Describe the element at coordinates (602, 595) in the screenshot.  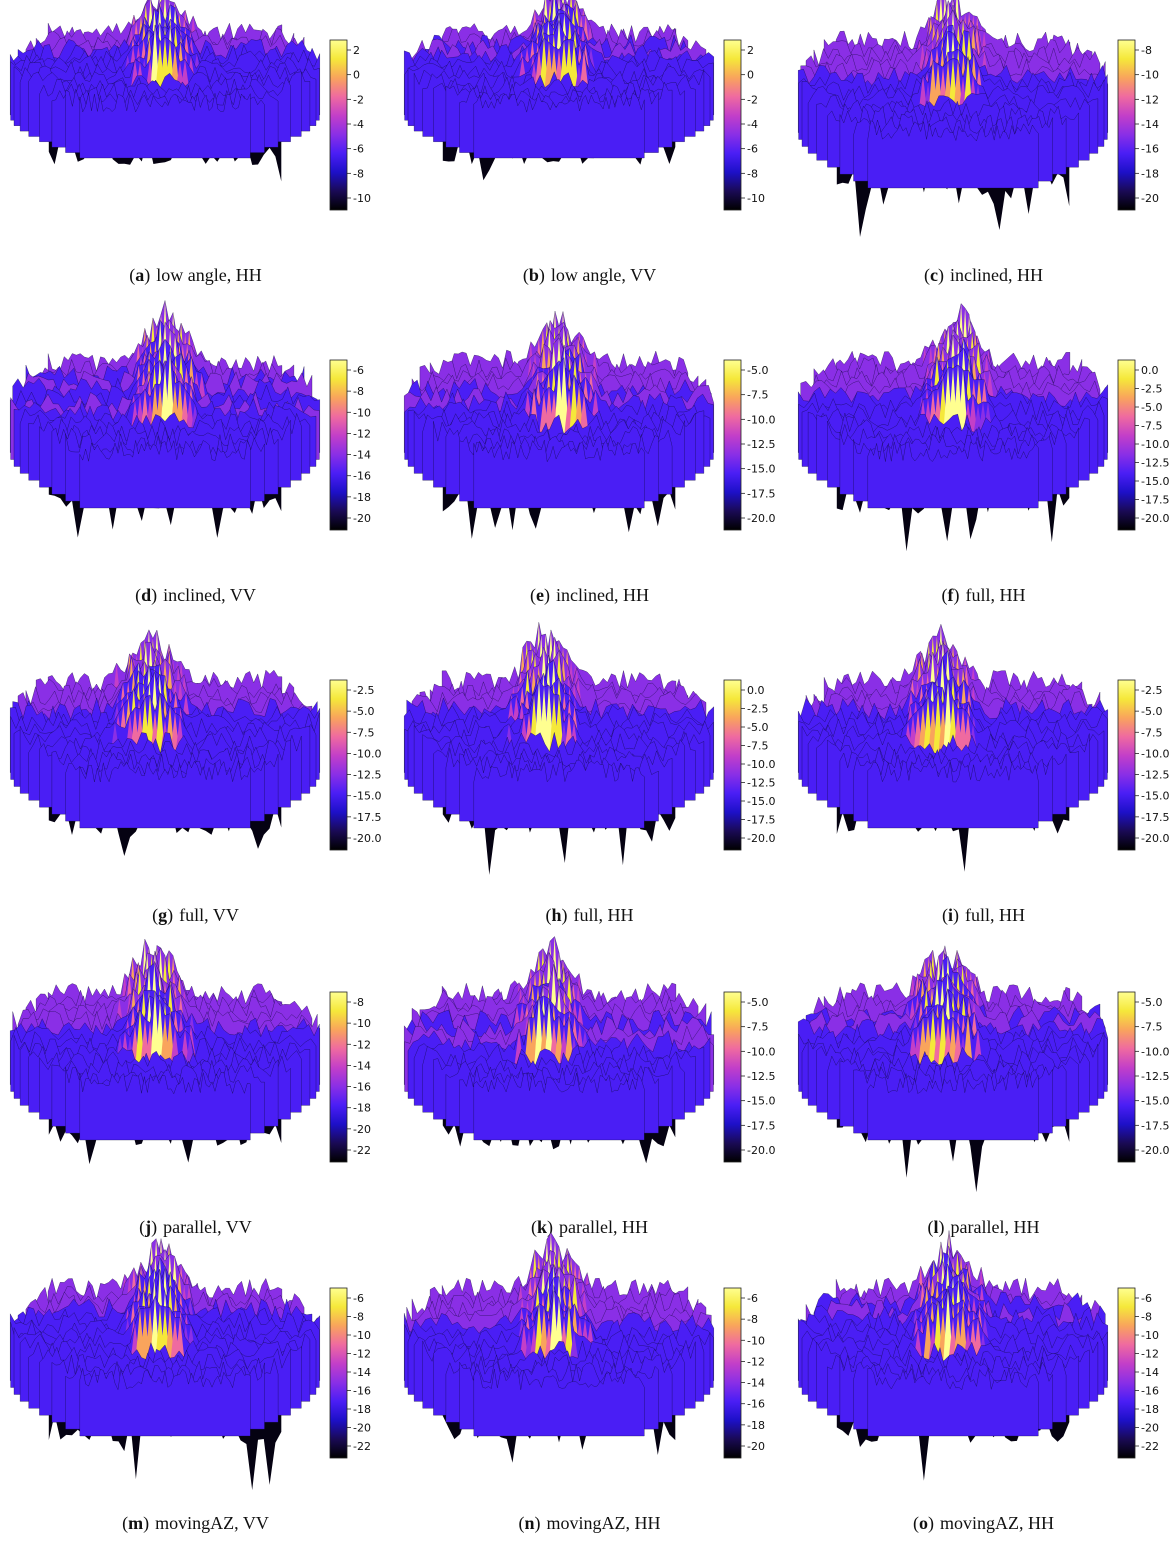
I see `caption-text: inclined, HH` at that location.